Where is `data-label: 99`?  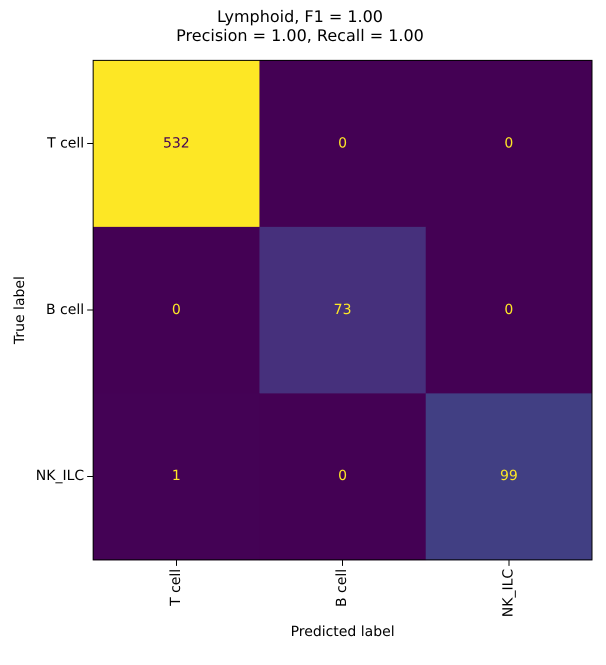
data-label: 99 is located at coordinates (509, 476).